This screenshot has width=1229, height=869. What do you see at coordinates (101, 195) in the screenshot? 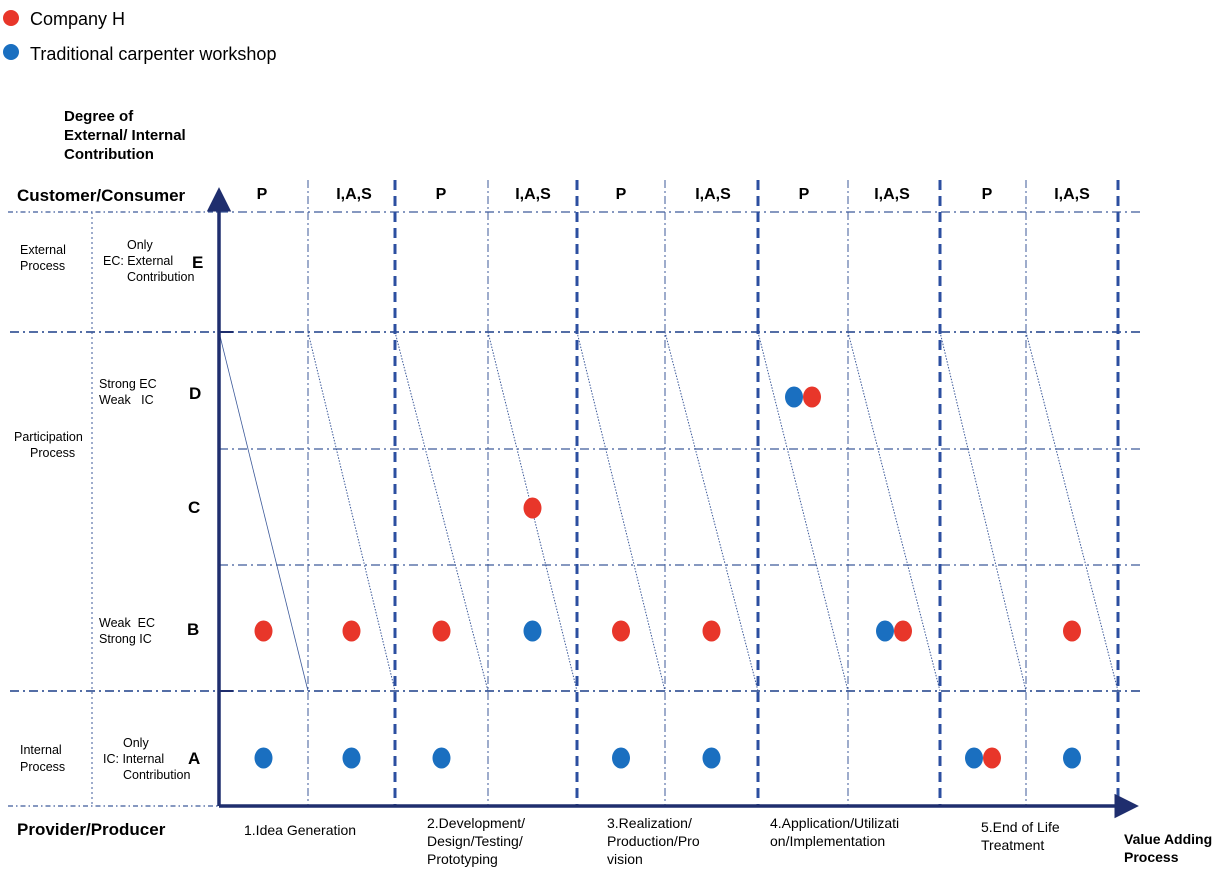
I see `customer-consumer-label: Customer/Consumer` at bounding box center [101, 195].